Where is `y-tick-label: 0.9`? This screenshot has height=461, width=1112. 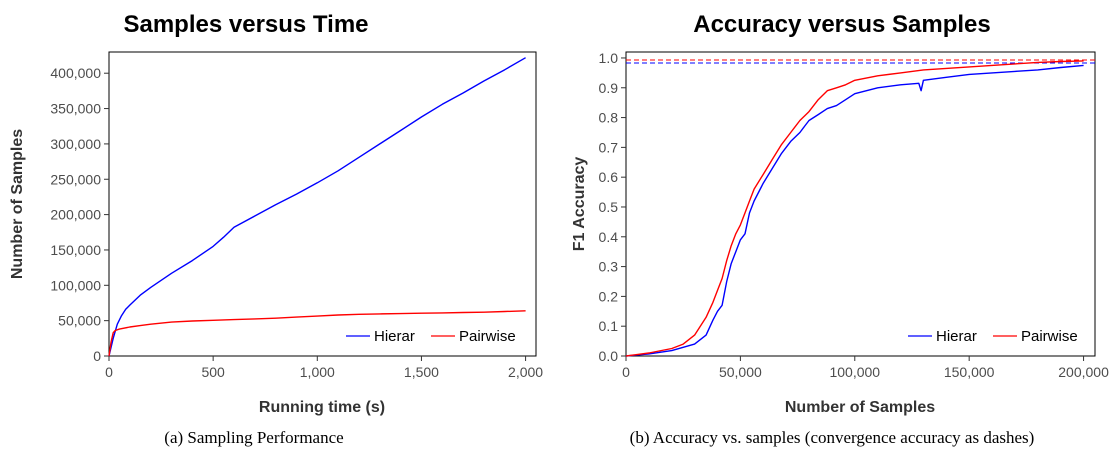 y-tick-label: 0.9 is located at coordinates (609, 88).